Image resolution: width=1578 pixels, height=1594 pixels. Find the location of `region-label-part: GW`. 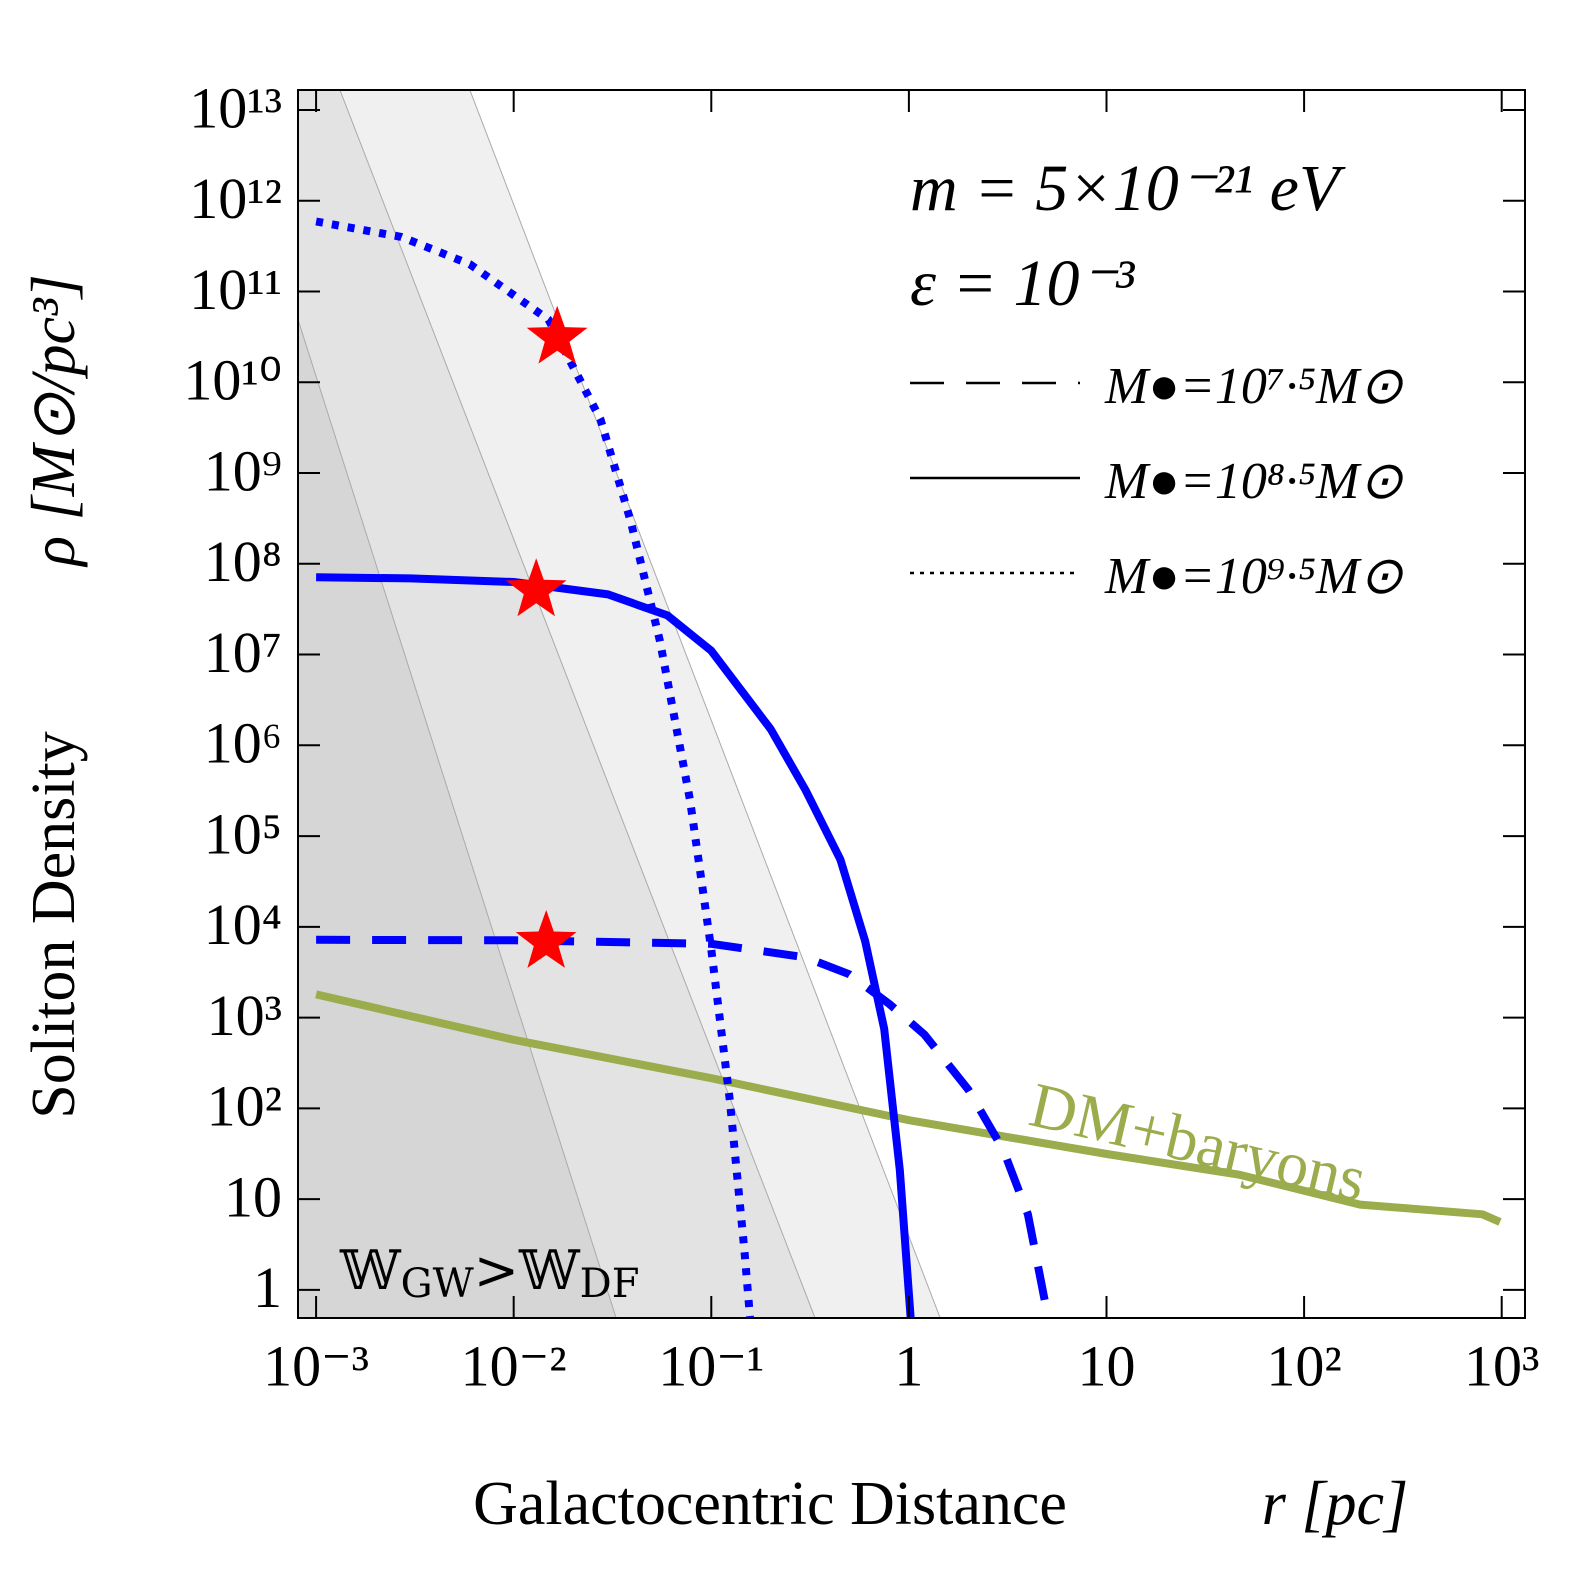

region-label-part: GW is located at coordinates (437, 1284).